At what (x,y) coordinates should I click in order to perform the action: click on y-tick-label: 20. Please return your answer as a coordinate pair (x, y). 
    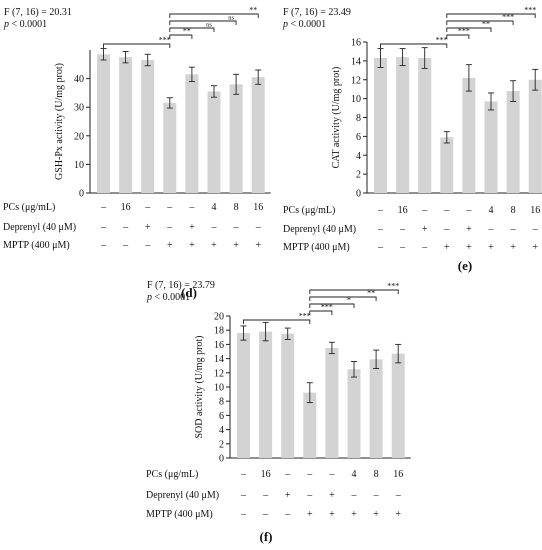
    Looking at the image, I should click on (79, 136).